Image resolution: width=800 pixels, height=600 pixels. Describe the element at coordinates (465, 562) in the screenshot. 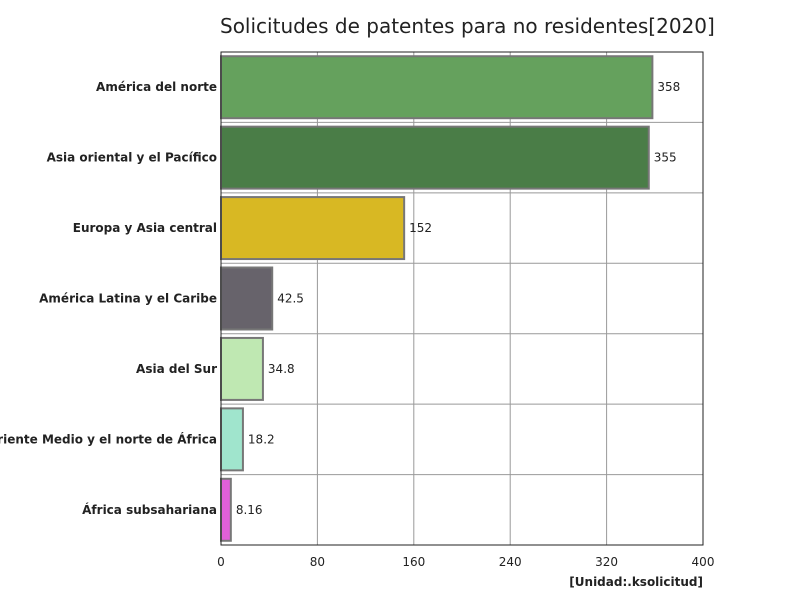

I see `x-tick-labels: 0 80 160 240 320 400` at that location.